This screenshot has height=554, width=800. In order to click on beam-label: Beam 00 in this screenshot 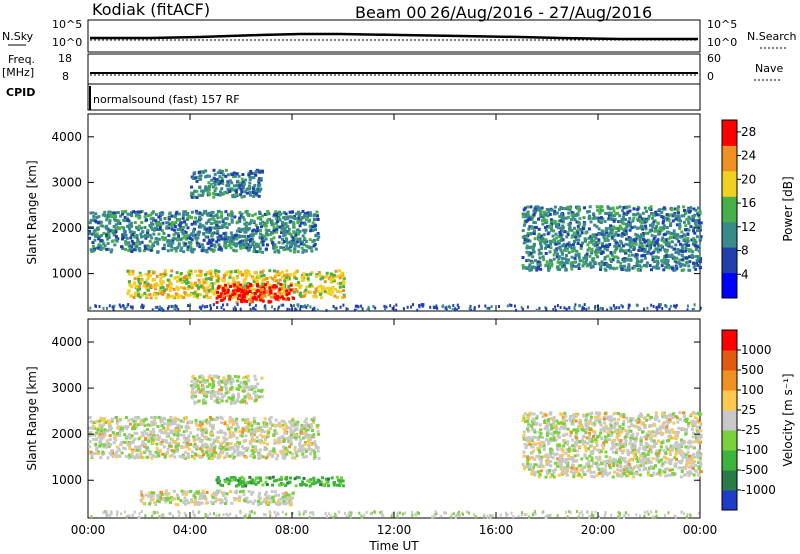, I will do `click(391, 12)`.